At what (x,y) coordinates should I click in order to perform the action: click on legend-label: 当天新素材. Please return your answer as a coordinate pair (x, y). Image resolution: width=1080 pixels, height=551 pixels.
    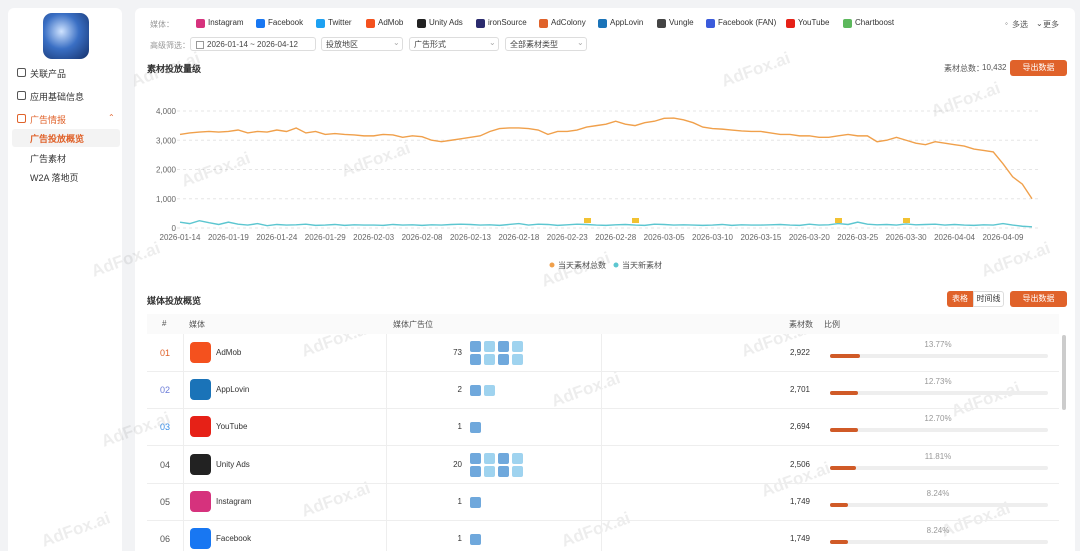
    Looking at the image, I should click on (642, 265).